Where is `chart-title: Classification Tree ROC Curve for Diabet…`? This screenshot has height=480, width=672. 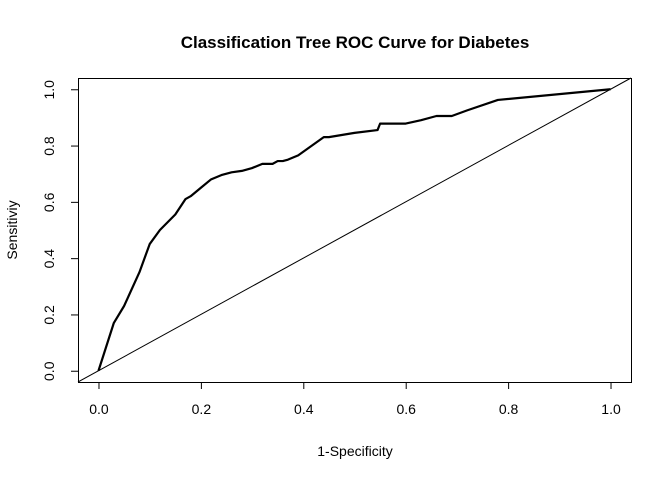 chart-title: Classification Tree ROC Curve for Diabet… is located at coordinates (355, 42).